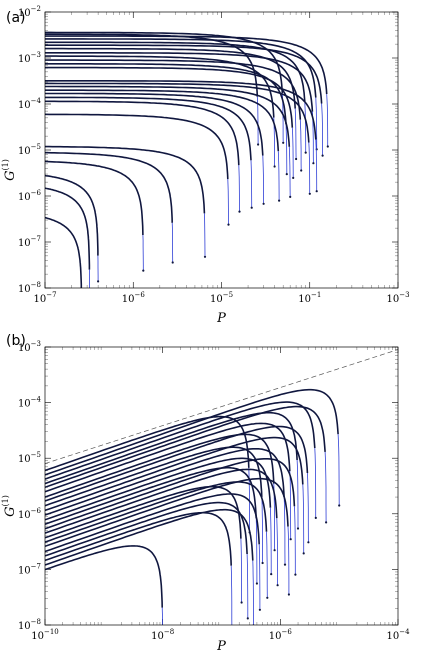 This screenshot has height=654, width=436. What do you see at coordinates (44, 298) in the screenshot?
I see `x-tick-label: 10⁻⁷` at bounding box center [44, 298].